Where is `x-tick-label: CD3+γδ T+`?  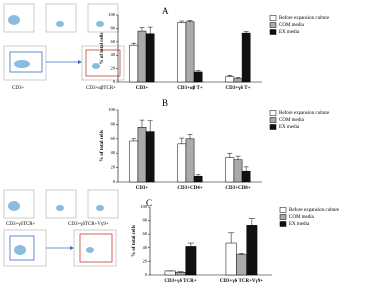
x-tick-label: CD3+γδ T+ is located at coordinates (238, 88).